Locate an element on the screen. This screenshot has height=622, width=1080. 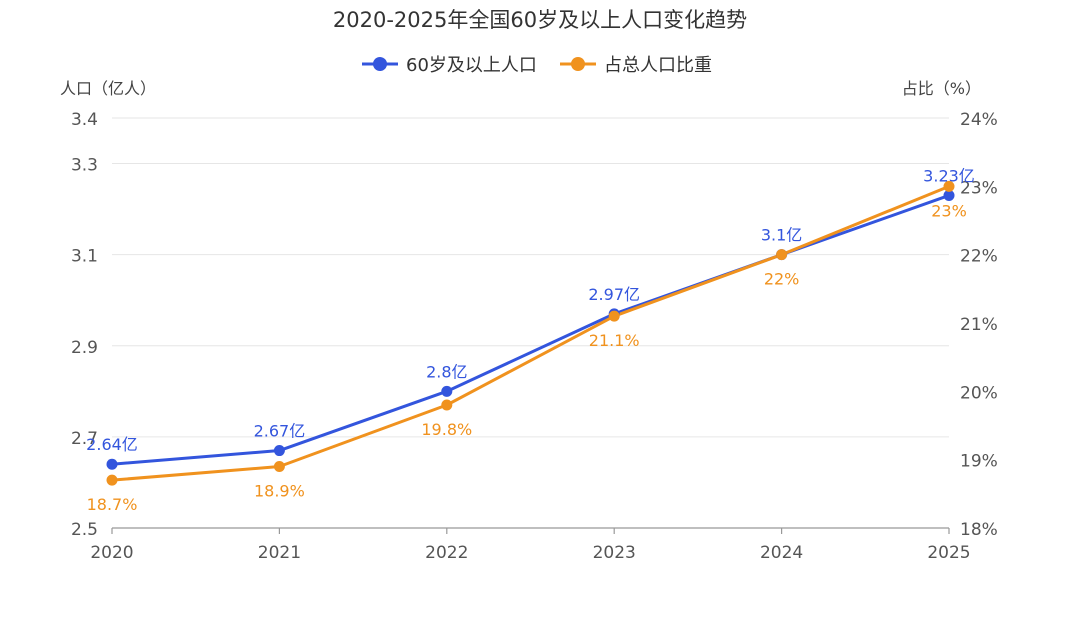
right-tick-label: 22% is located at coordinates (979, 257).